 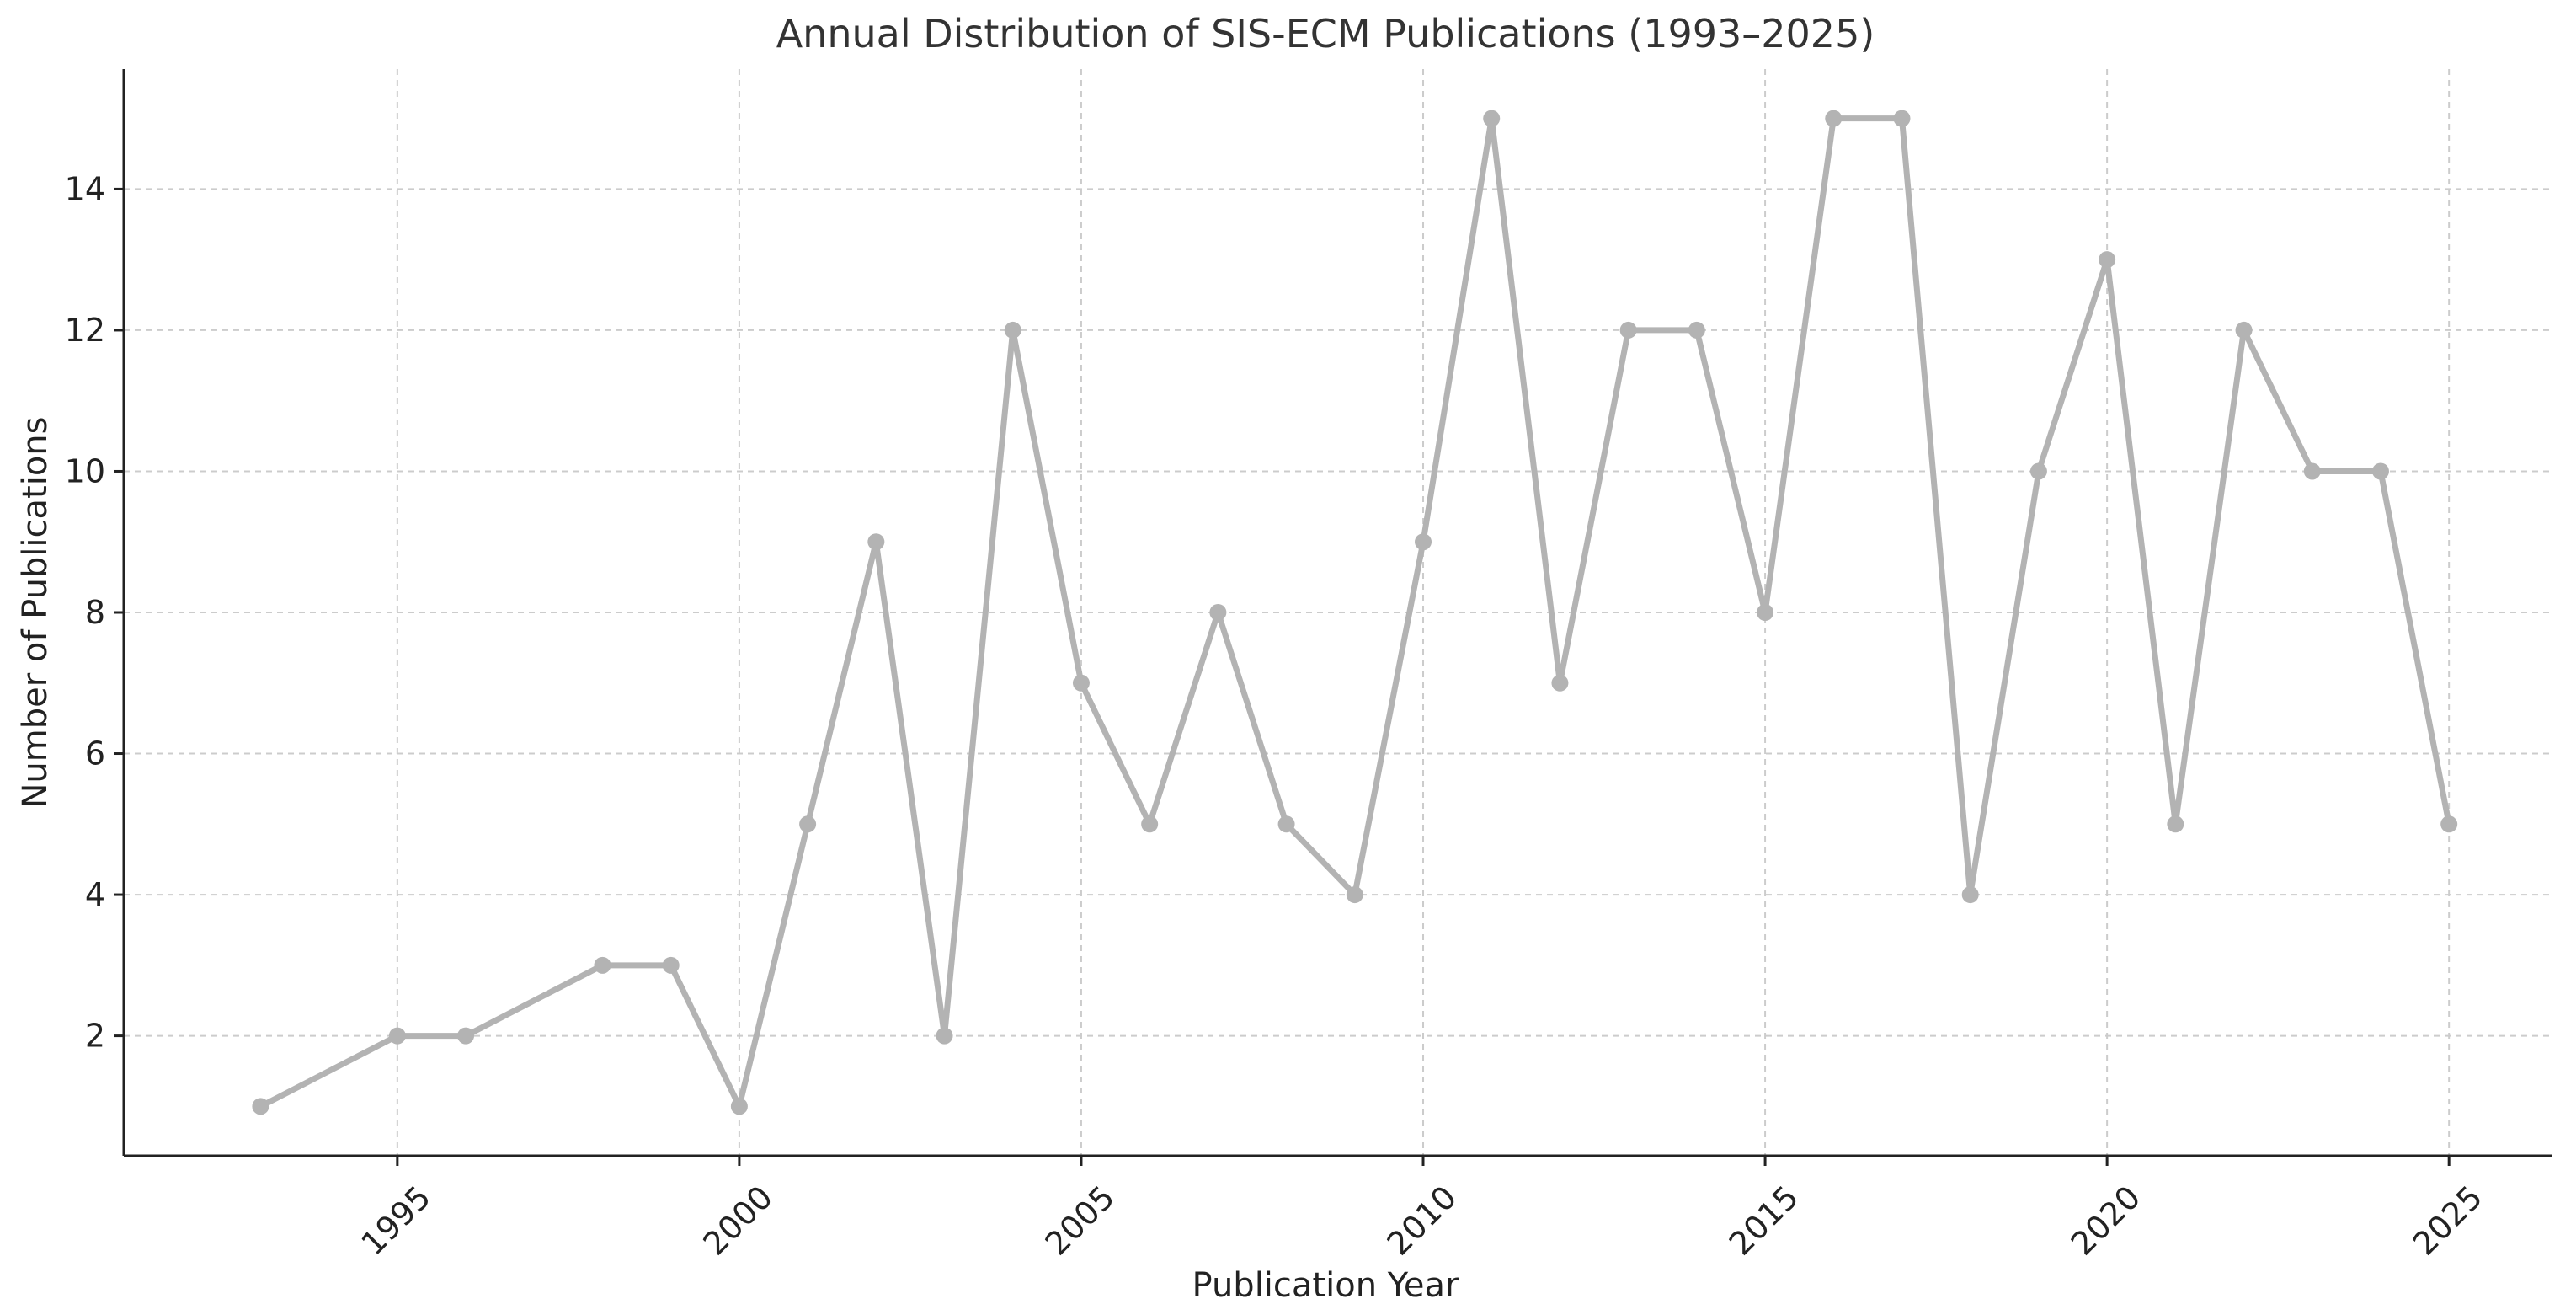 I want to click on data-point-2020, so click(x=2107, y=260).